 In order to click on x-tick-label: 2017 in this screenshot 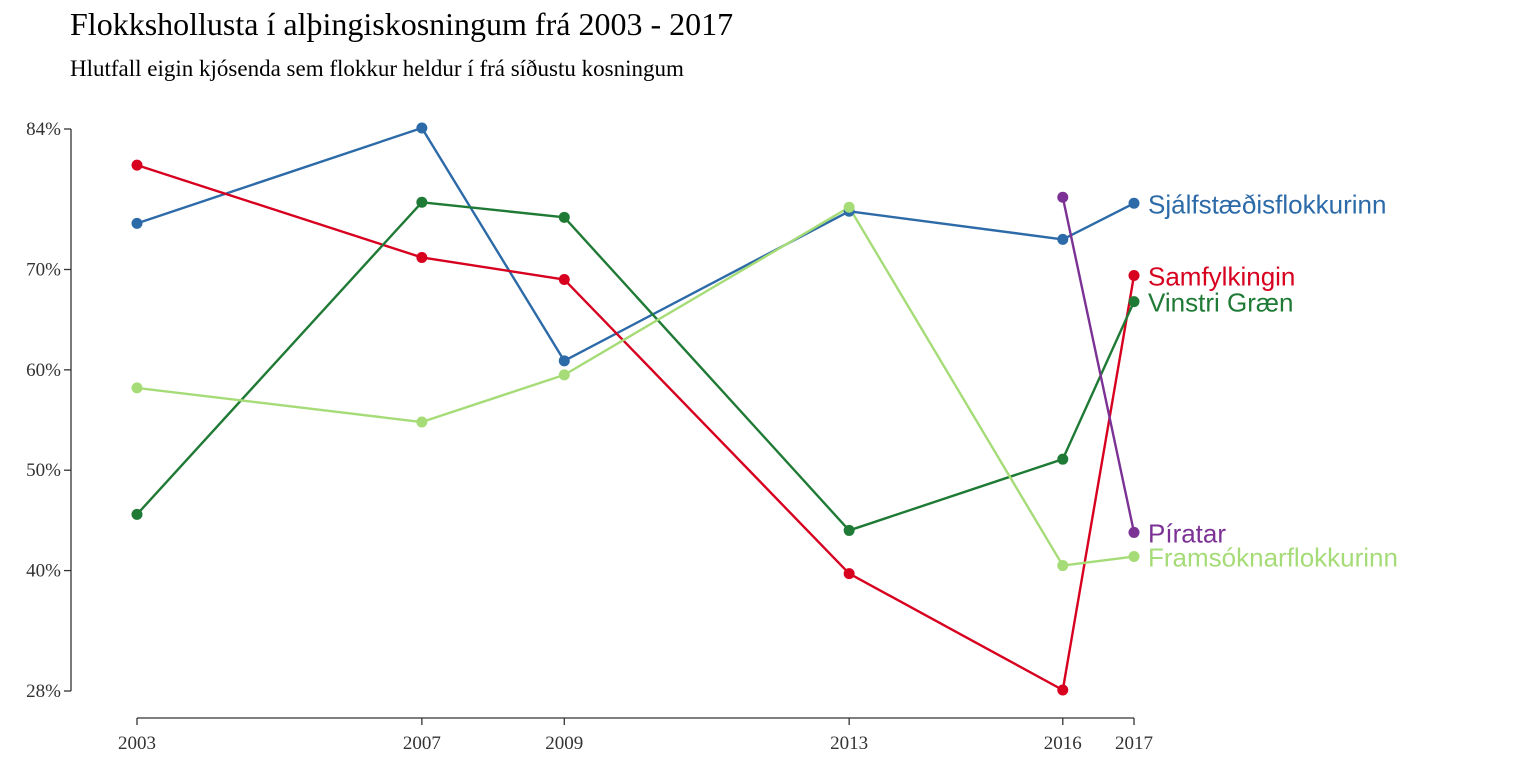, I will do `click(1134, 743)`.